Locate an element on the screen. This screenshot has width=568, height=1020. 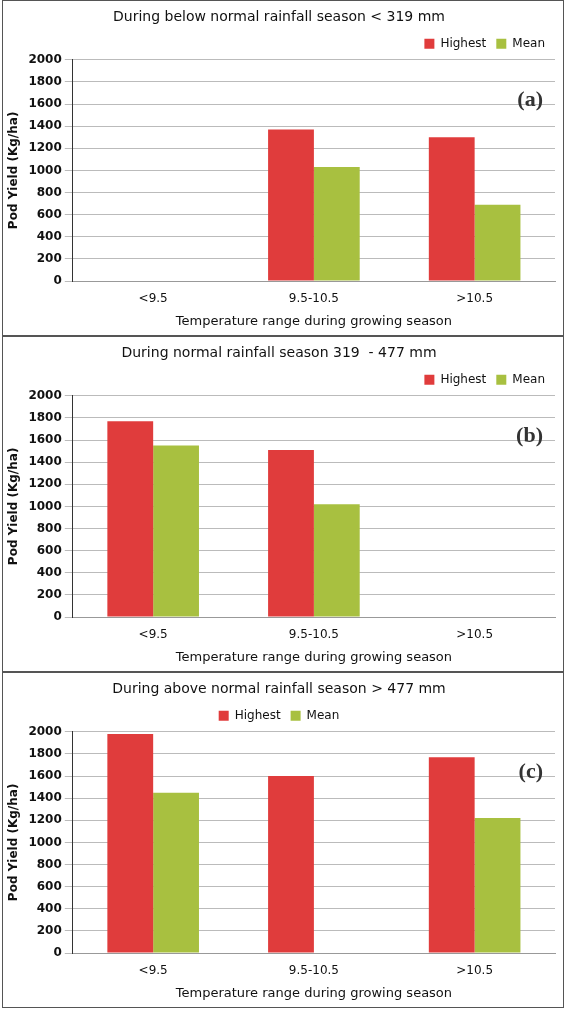
chart-title: During above normal rainfall season > 477 mm is located at coordinates (279, 688).